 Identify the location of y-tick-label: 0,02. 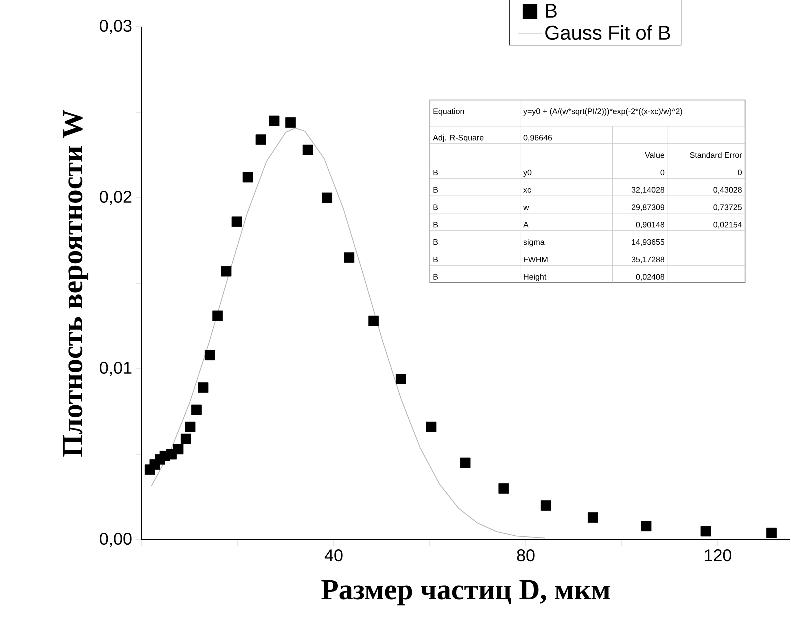
(116, 198).